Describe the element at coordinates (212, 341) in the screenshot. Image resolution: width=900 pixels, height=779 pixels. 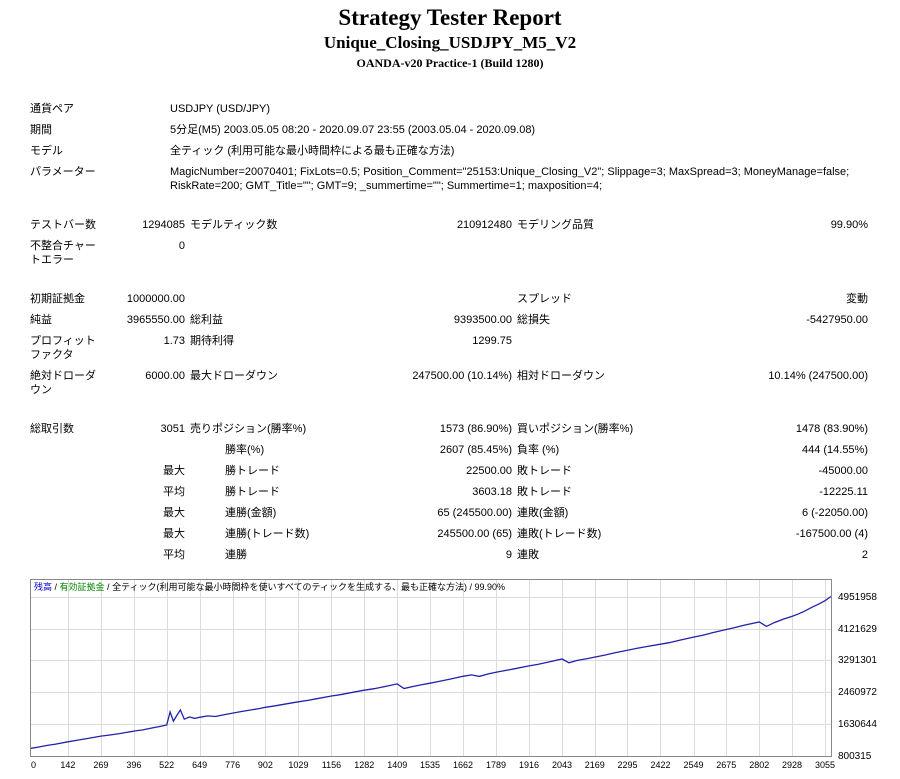
I see `report-label: 期待利得` at that location.